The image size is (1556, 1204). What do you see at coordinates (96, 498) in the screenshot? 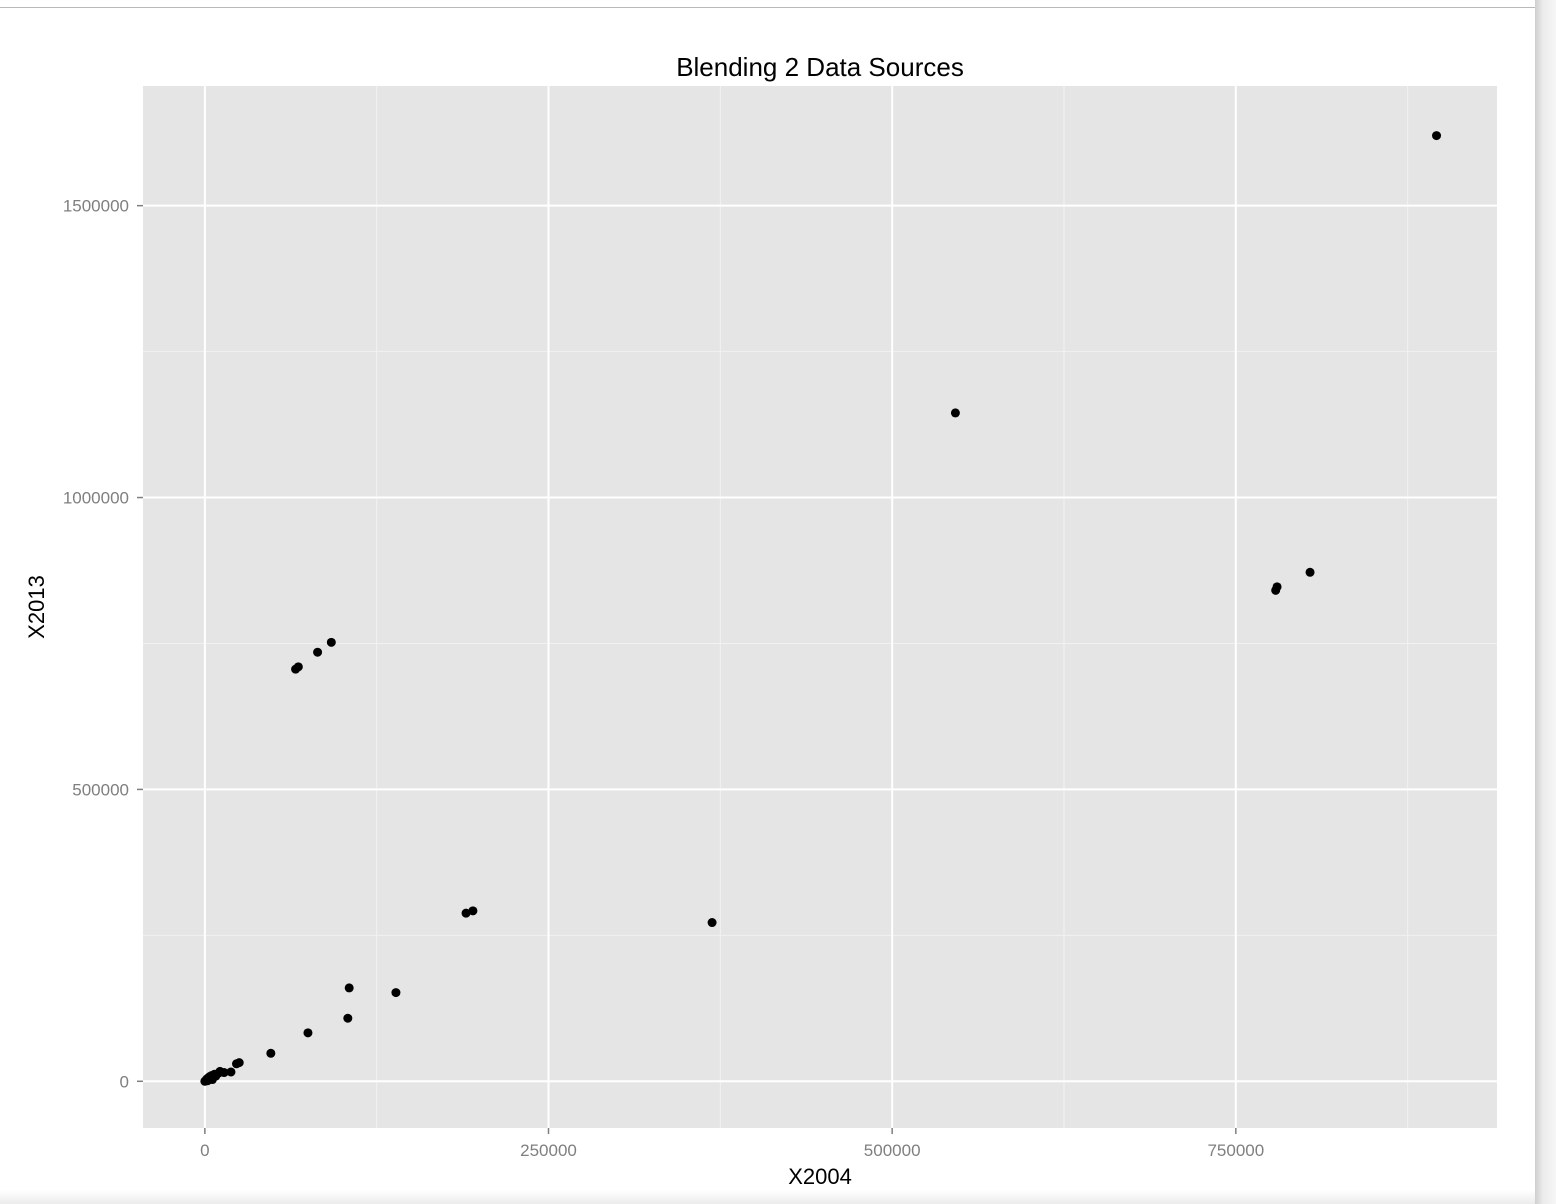
I see `y-tick-label: 1000000` at bounding box center [96, 498].